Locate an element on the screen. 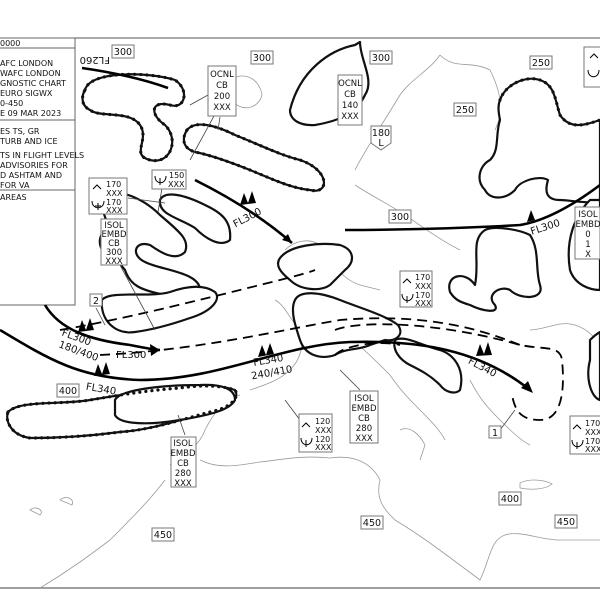  tropopause-low-box is located at coordinates (381, 138).